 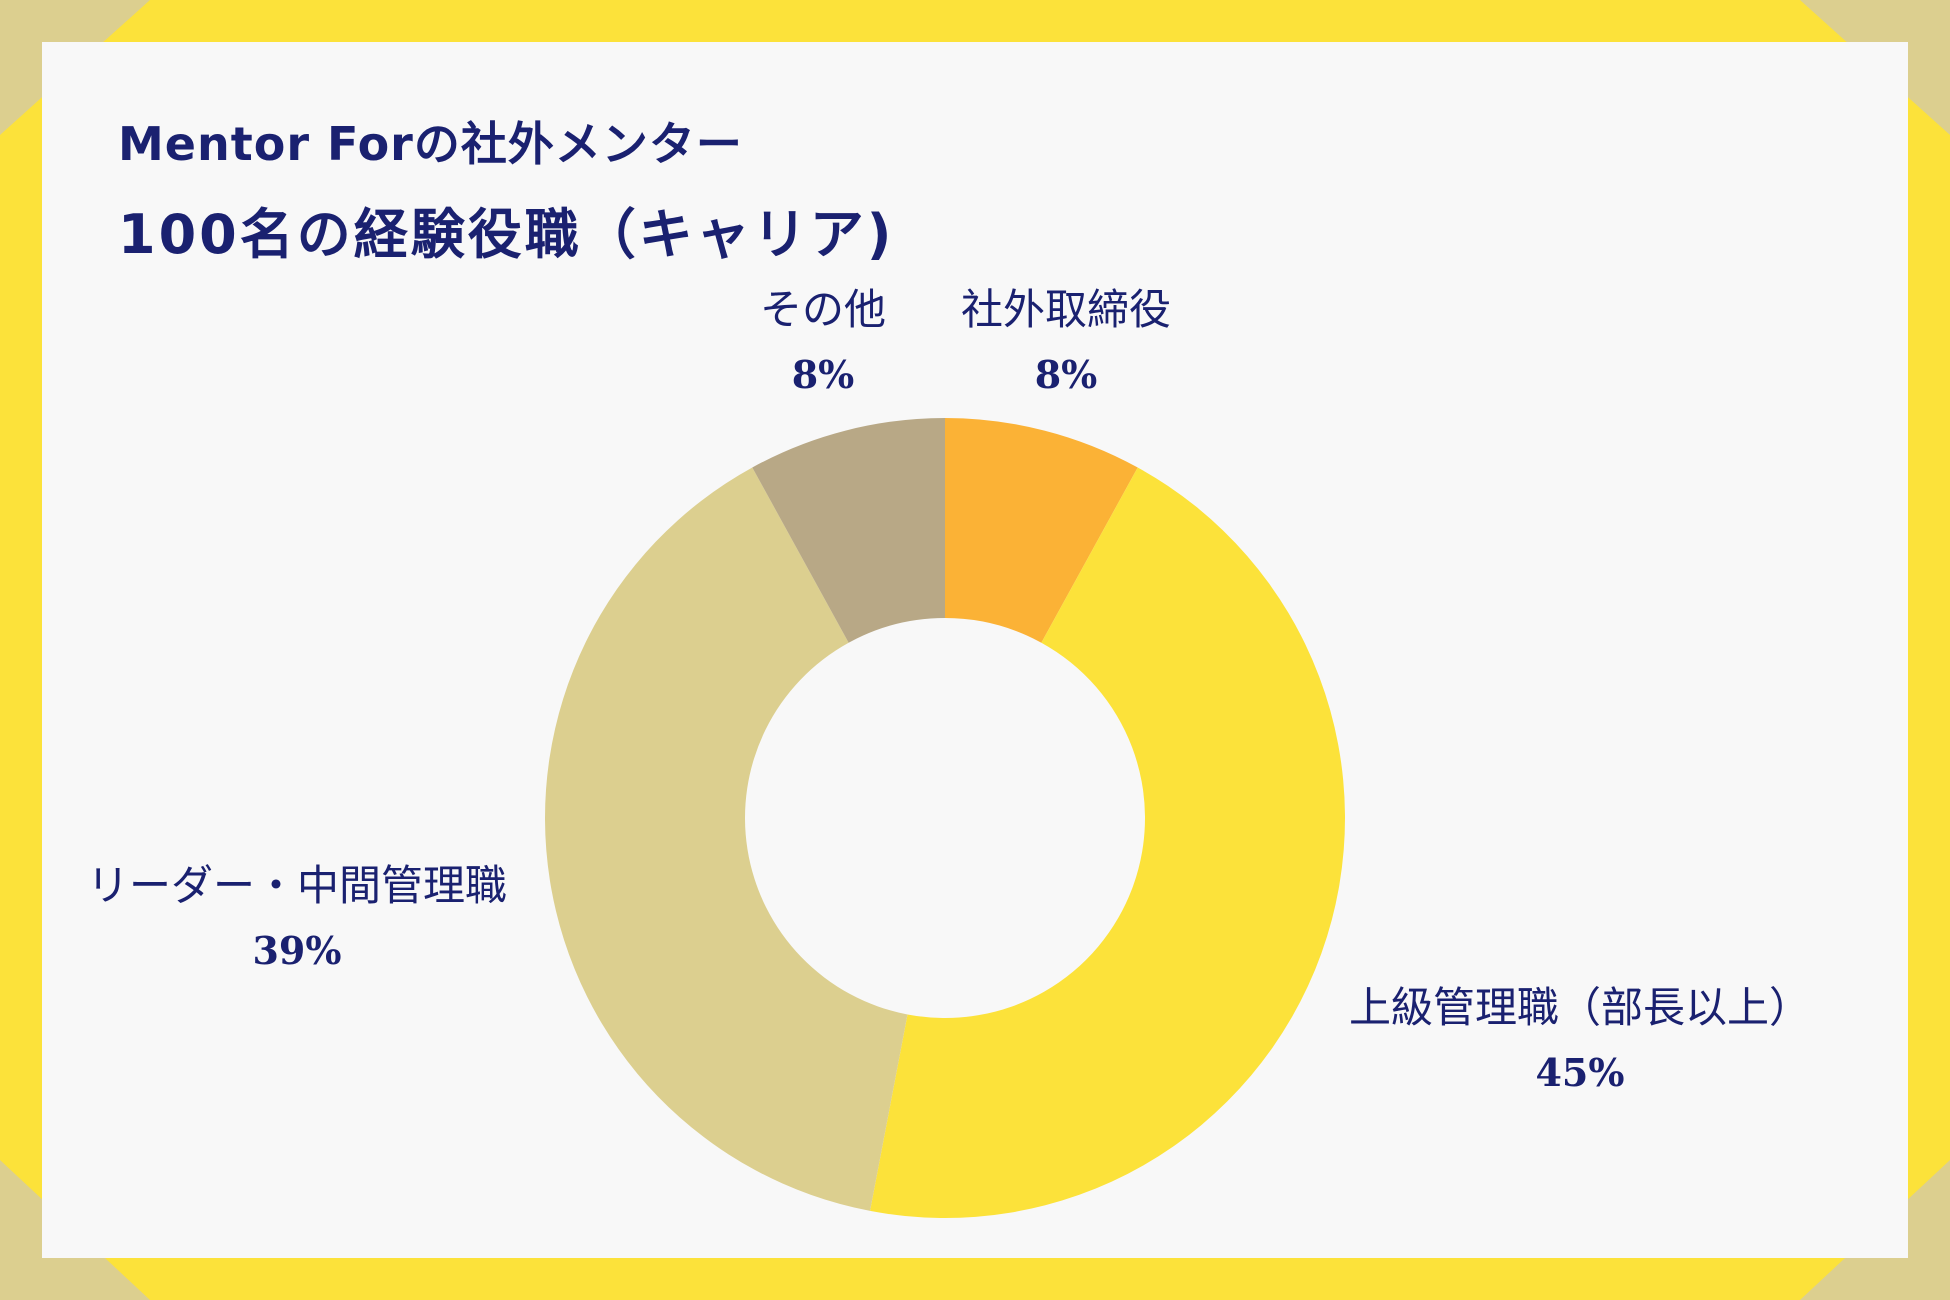 I want to click on chart-title-line2: 100名の経験役職（キャリア), so click(x=506, y=234).